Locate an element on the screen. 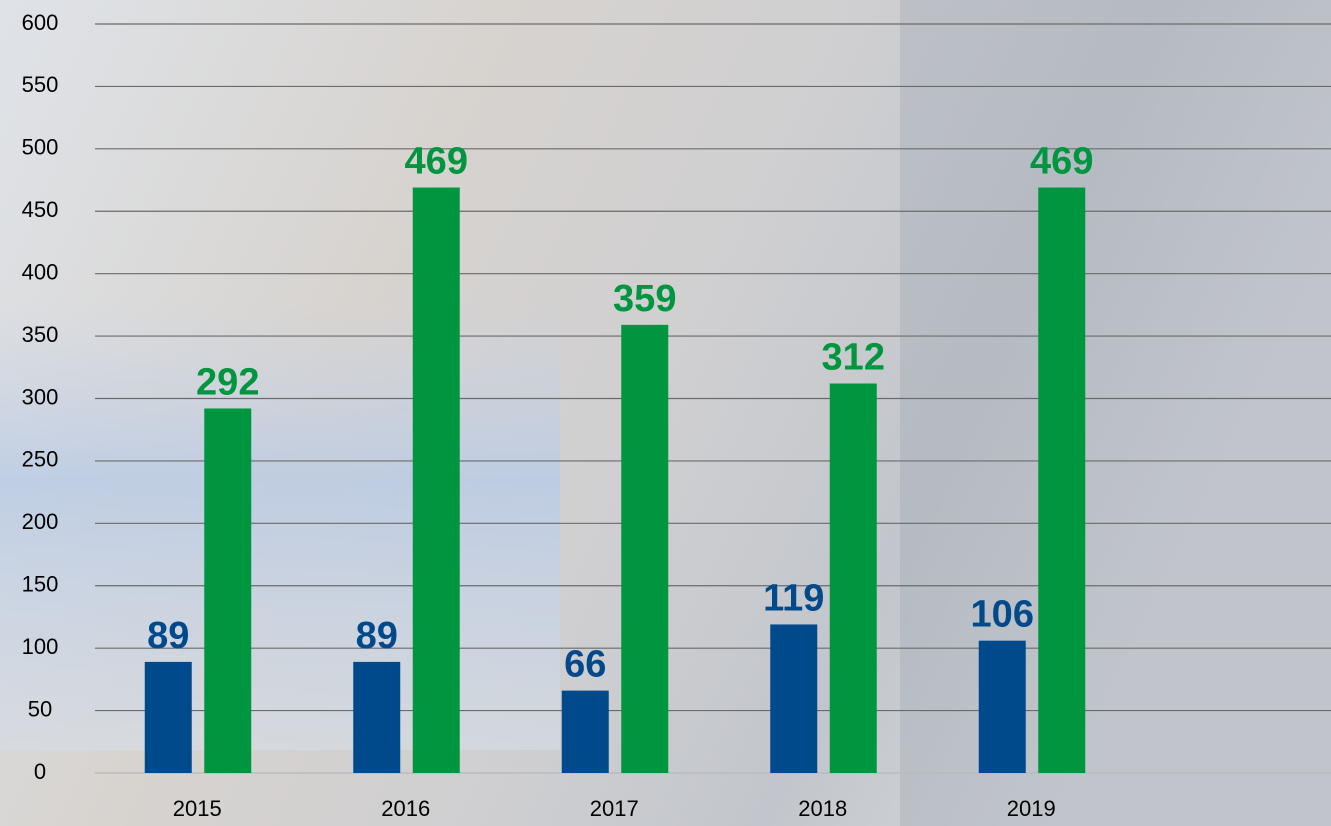 This screenshot has height=826, width=1331. y-tick-label: 300 is located at coordinates (40, 396).